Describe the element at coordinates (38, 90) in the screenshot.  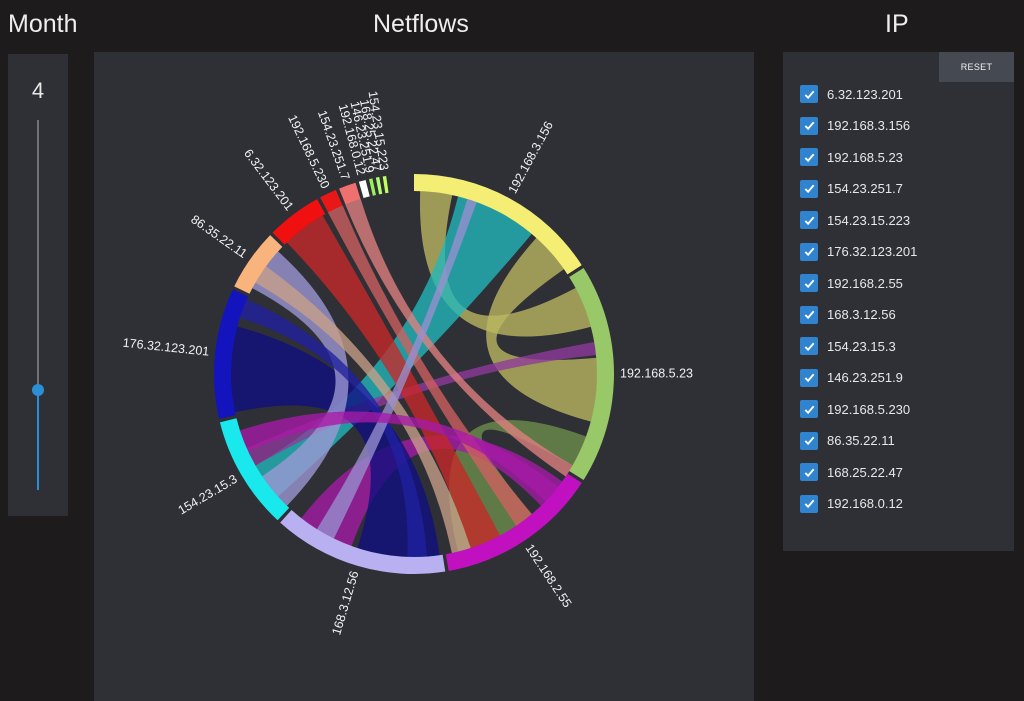
I see `month-value: 4` at that location.